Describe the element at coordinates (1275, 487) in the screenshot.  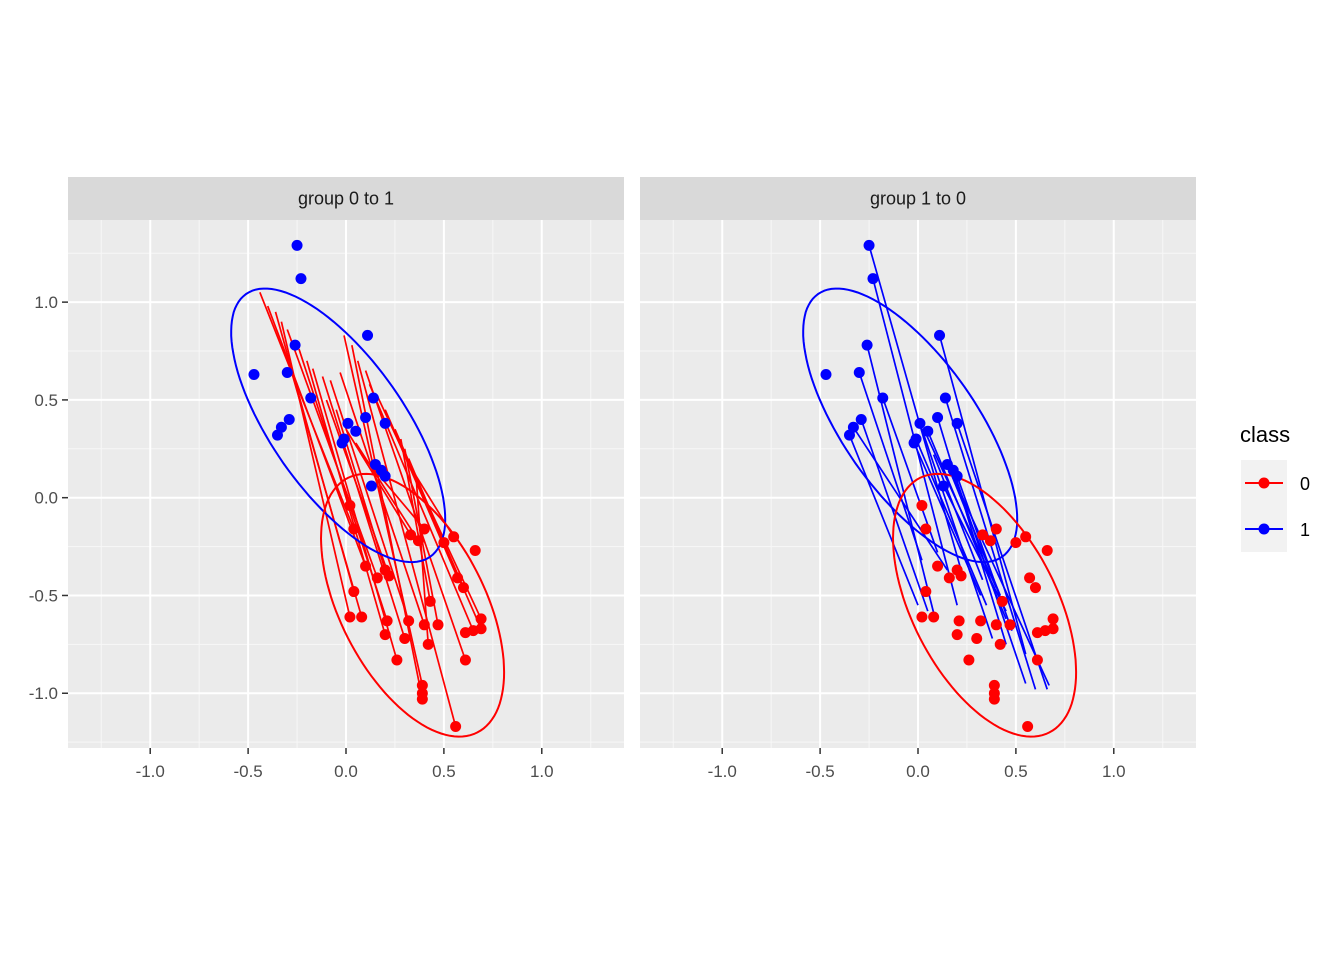
I see `legend: class 0 1` at that location.